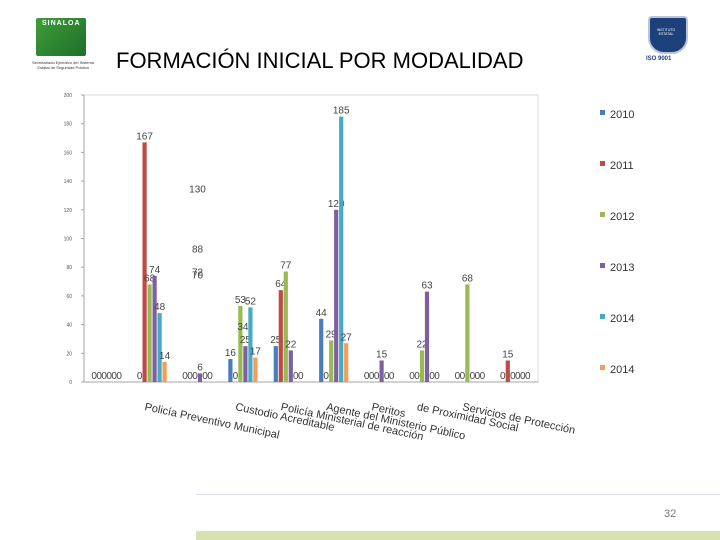 Image resolution: width=720 pixels, height=540 pixels. Describe the element at coordinates (622, 268) in the screenshot. I see `legend-entry: 2013` at that location.